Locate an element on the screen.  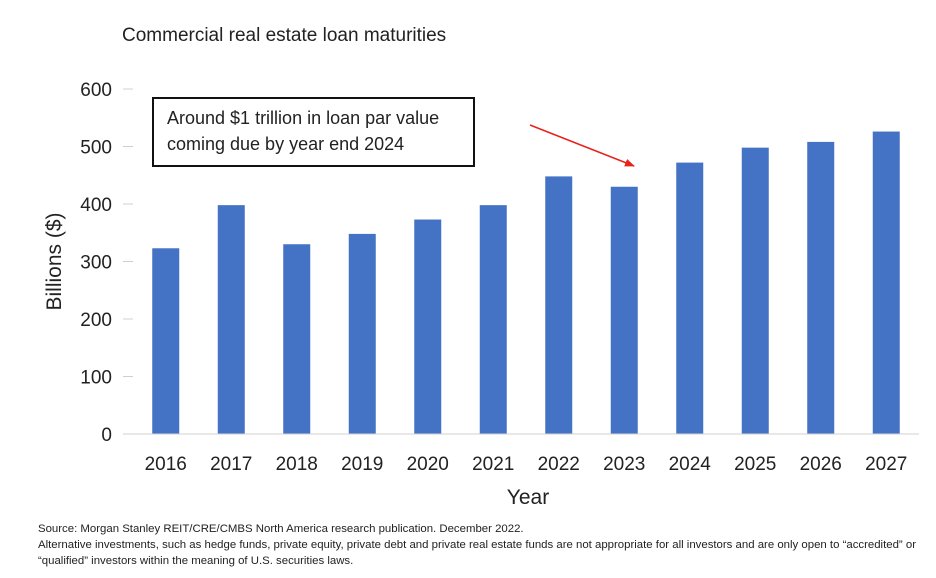
x-tick-label-2022: 2022 is located at coordinates (559, 464).